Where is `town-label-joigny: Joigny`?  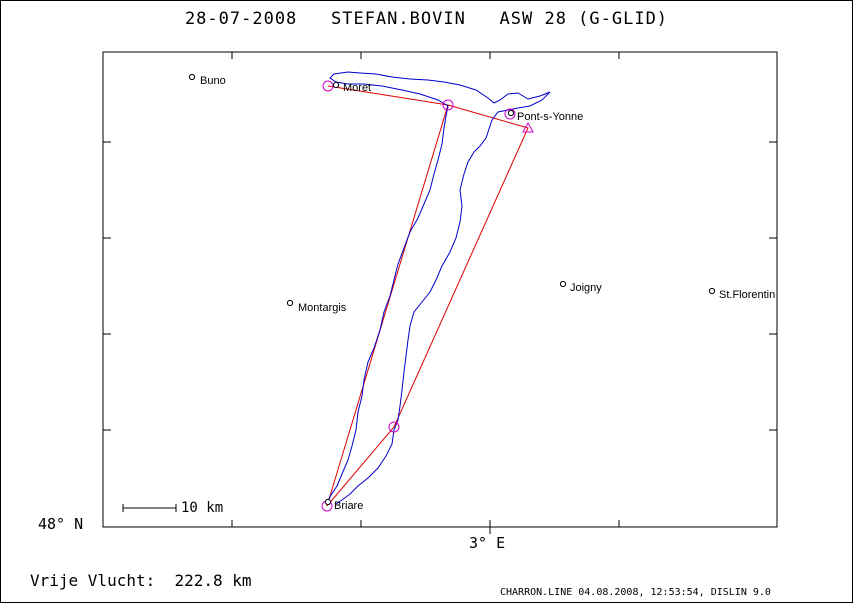 town-label-joigny: Joigny is located at coordinates (586, 288).